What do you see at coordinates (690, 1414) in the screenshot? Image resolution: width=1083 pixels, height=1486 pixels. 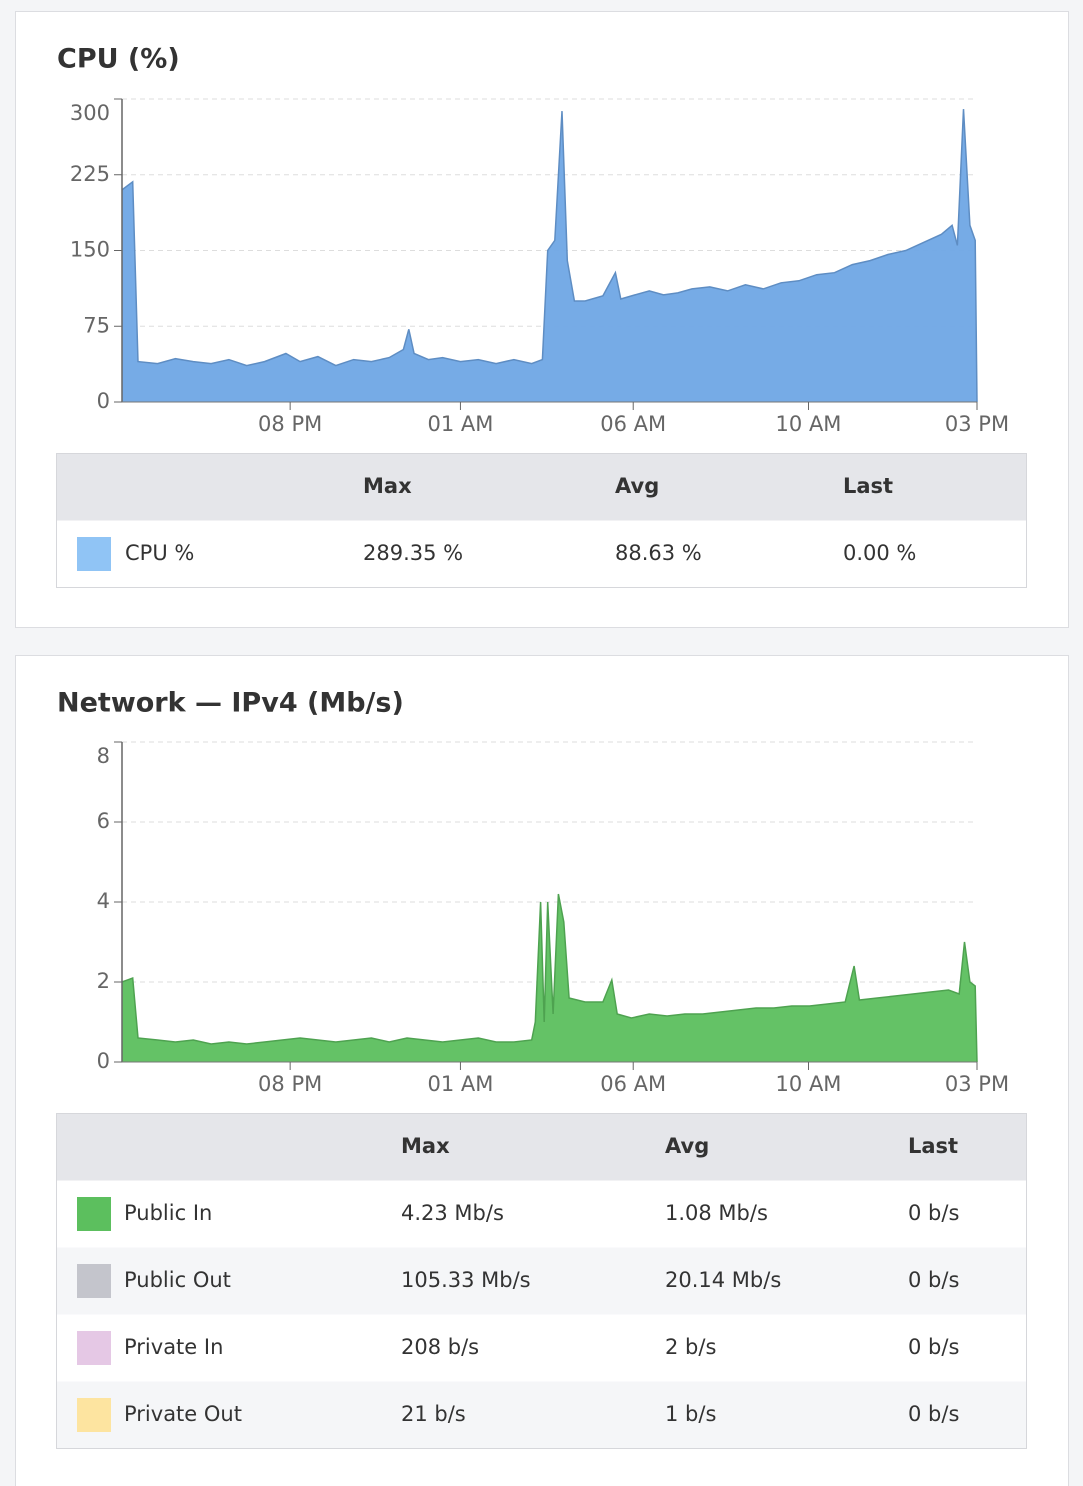 I see `cell: 1 b/s` at bounding box center [690, 1414].